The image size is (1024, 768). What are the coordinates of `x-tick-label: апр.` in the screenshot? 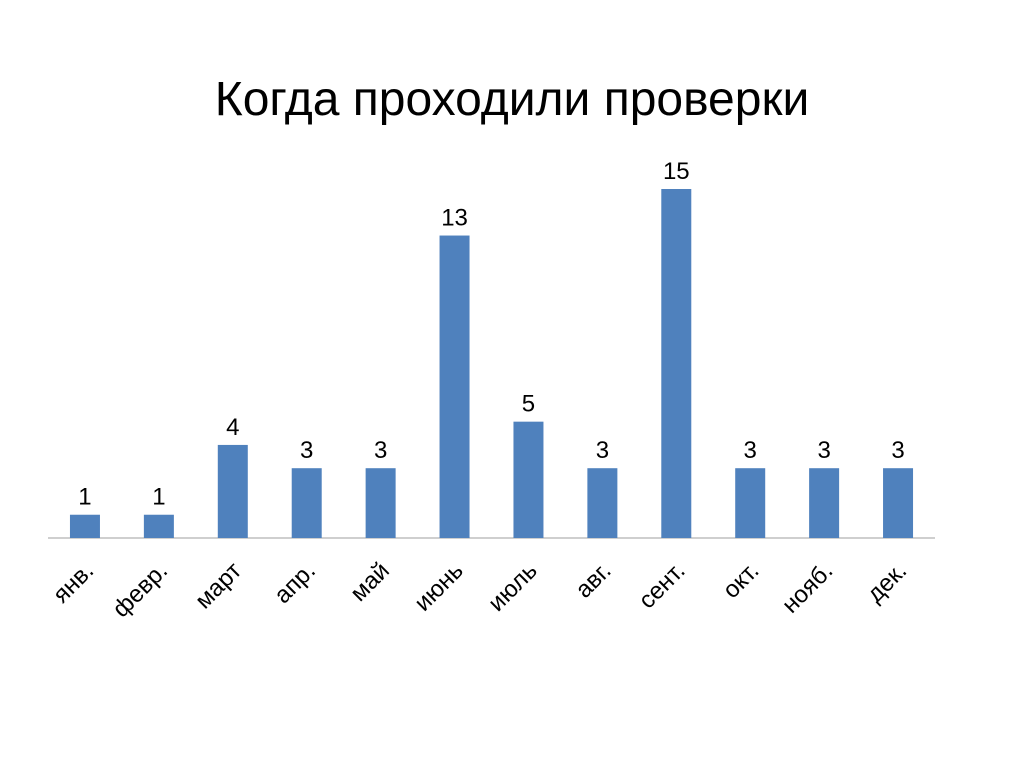 It's located at (295, 583).